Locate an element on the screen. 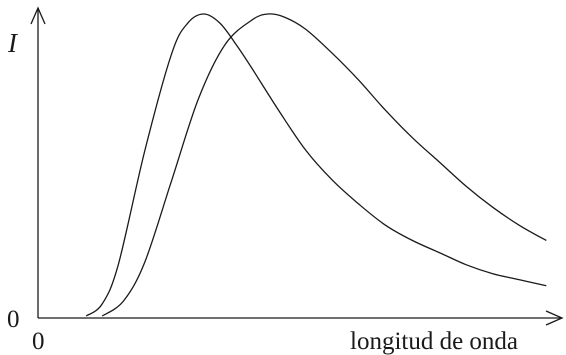 The image size is (566, 355). x-axis is located at coordinates (301, 318).